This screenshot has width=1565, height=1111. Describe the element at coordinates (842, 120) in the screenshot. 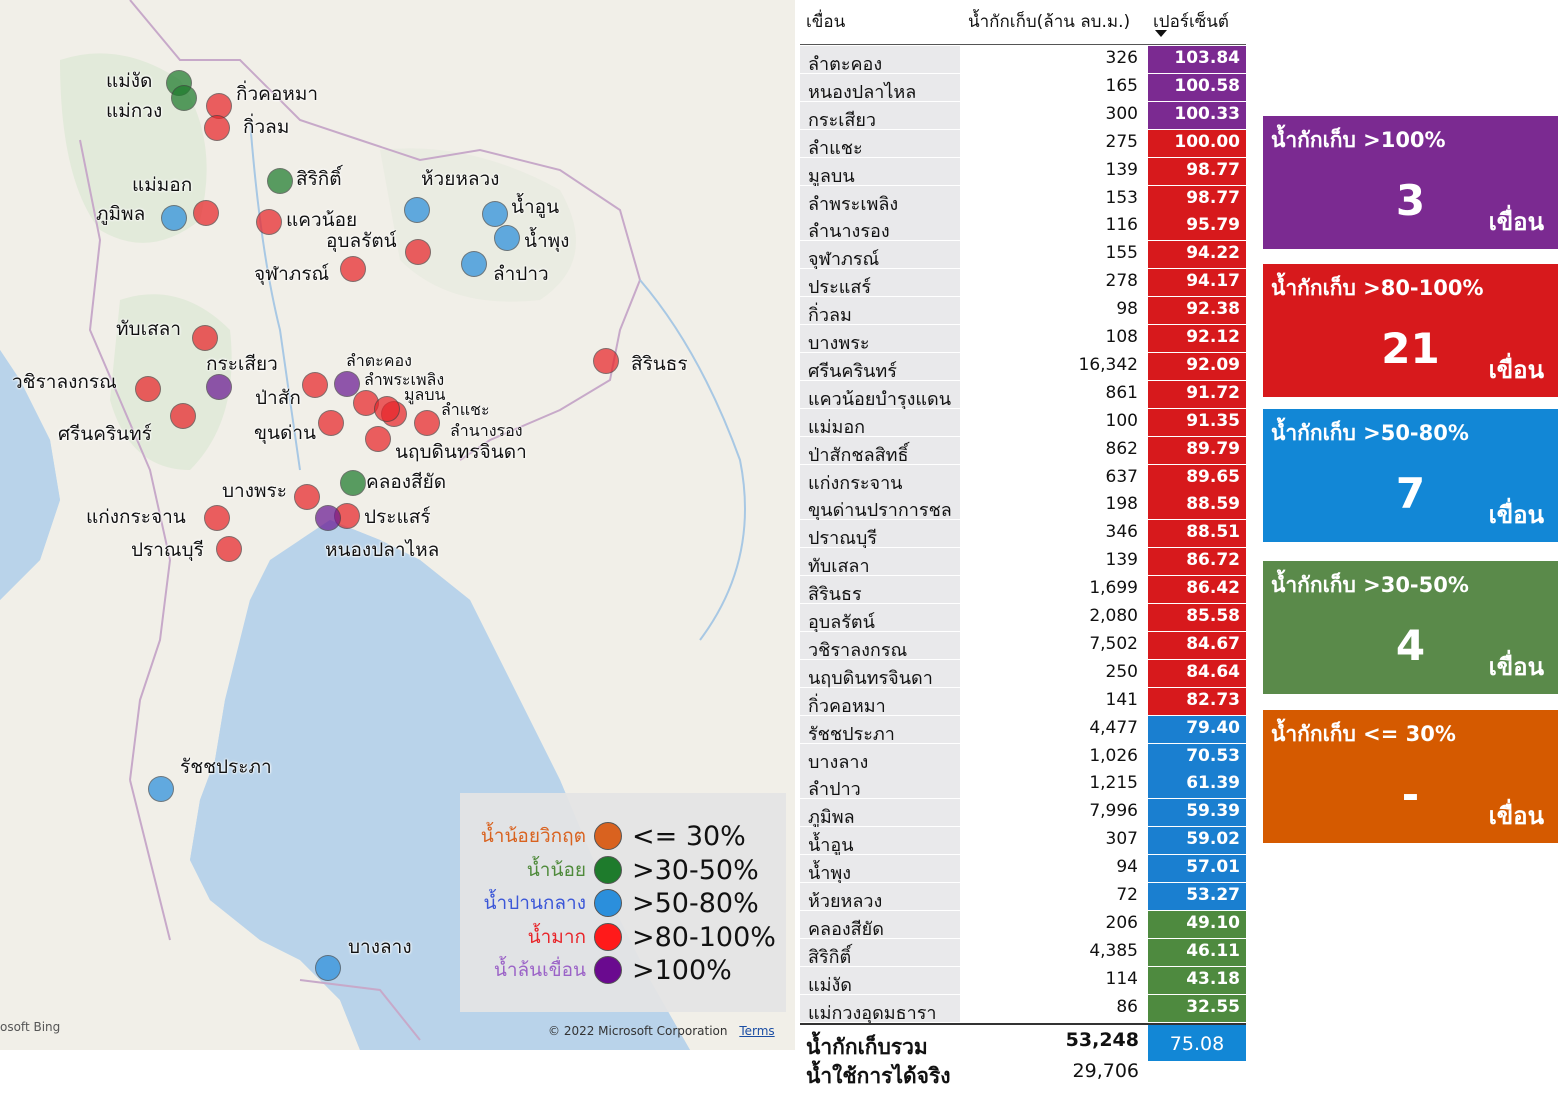

I see `dam-name: กระเสียว` at that location.